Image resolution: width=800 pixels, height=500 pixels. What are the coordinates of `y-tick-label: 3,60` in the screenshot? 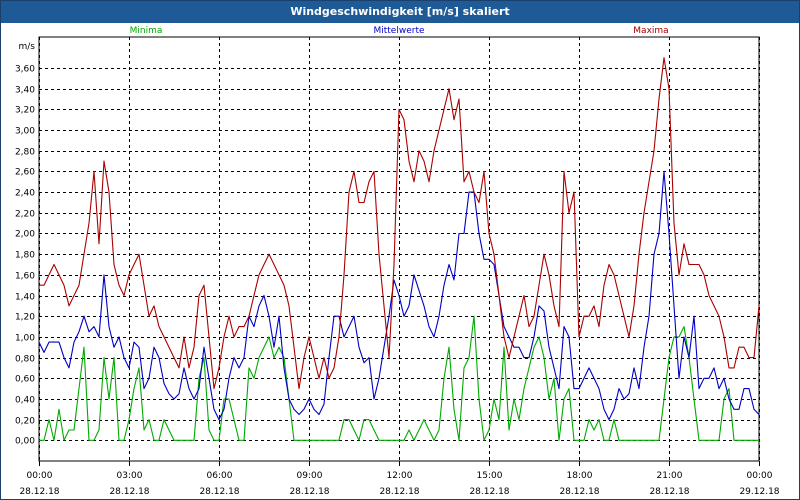 It's located at (25, 70).